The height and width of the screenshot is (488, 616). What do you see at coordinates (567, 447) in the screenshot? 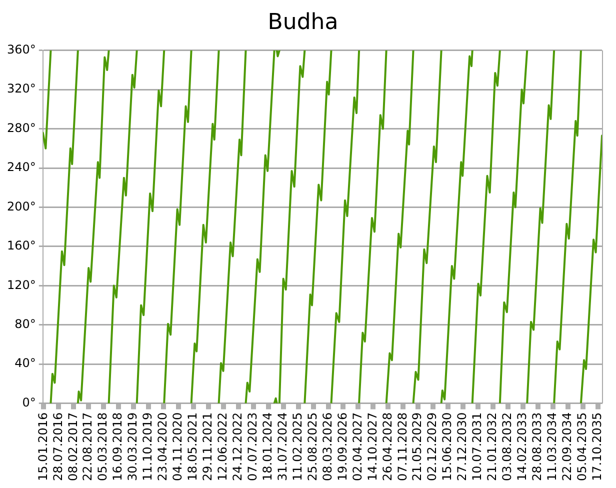
I see `x-tick-label: 22.09.2034` at bounding box center [567, 447].